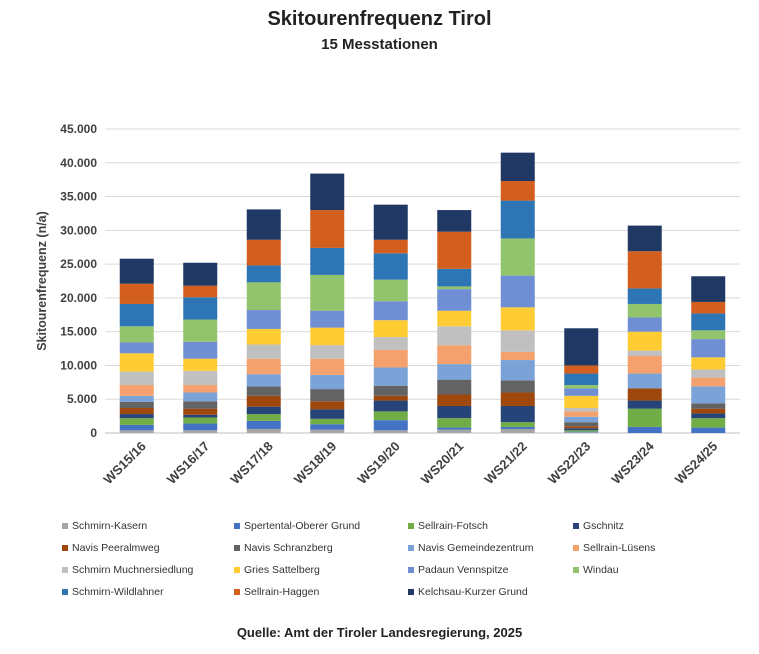 The width and height of the screenshot is (759, 654). Describe the element at coordinates (78, 264) in the screenshot. I see `y-tick-label: 25.000` at that location.